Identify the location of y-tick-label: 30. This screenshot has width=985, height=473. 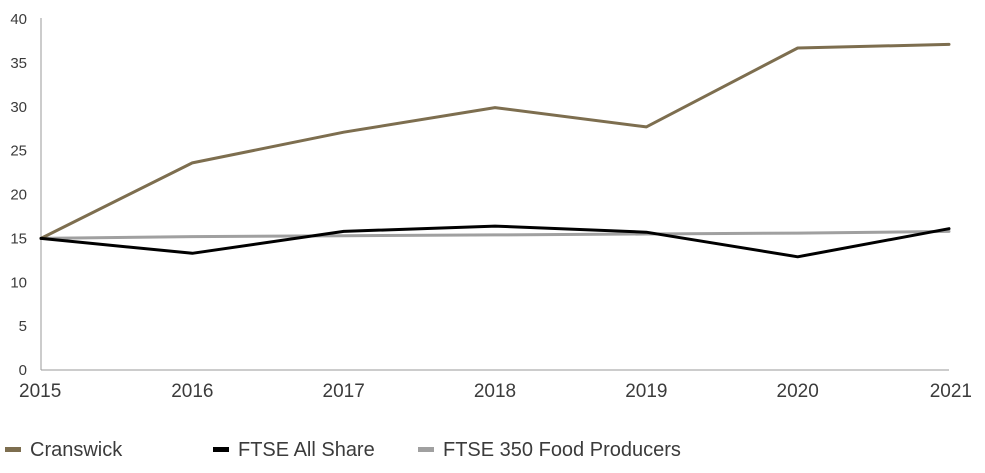
(18, 107).